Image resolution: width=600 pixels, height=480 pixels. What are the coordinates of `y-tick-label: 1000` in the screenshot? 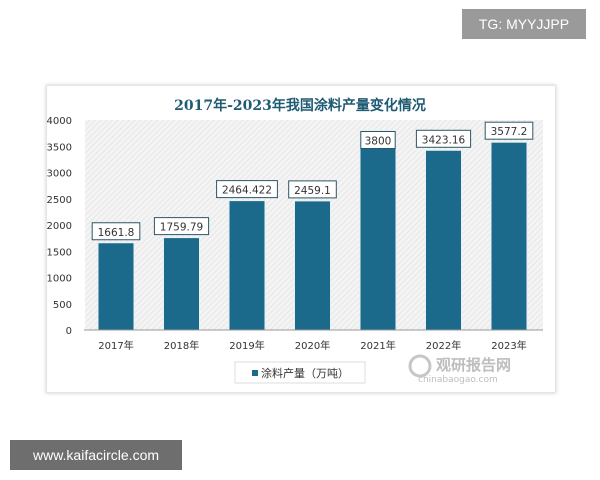 It's located at (59, 279).